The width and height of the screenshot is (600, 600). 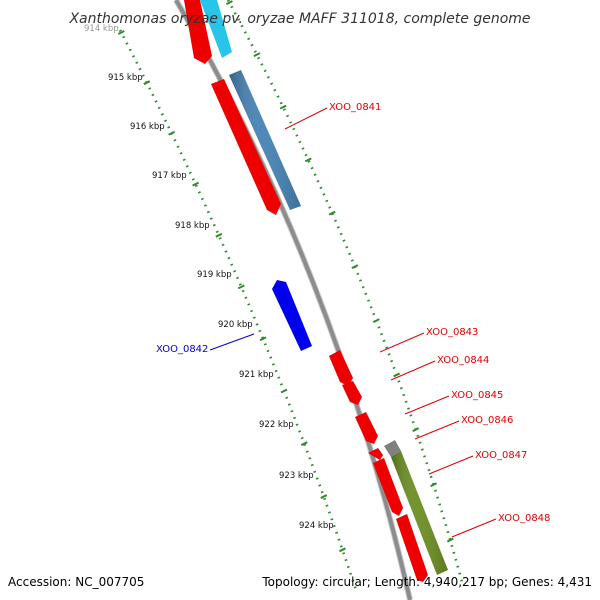 I want to click on gene-label-xoo-0843: XOO_0843, so click(x=452, y=332).